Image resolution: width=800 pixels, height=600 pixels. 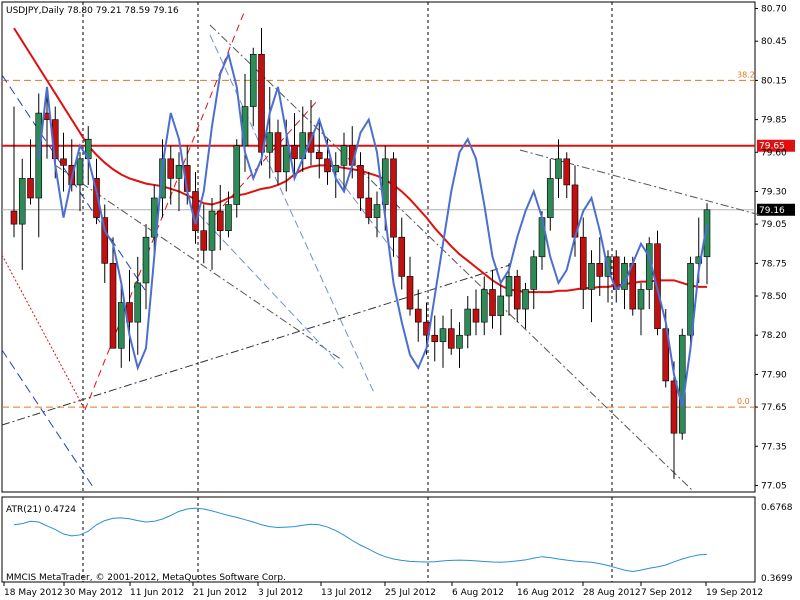 What do you see at coordinates (774, 408) in the screenshot?
I see `y-tick-label-11: 77.65` at bounding box center [774, 408].